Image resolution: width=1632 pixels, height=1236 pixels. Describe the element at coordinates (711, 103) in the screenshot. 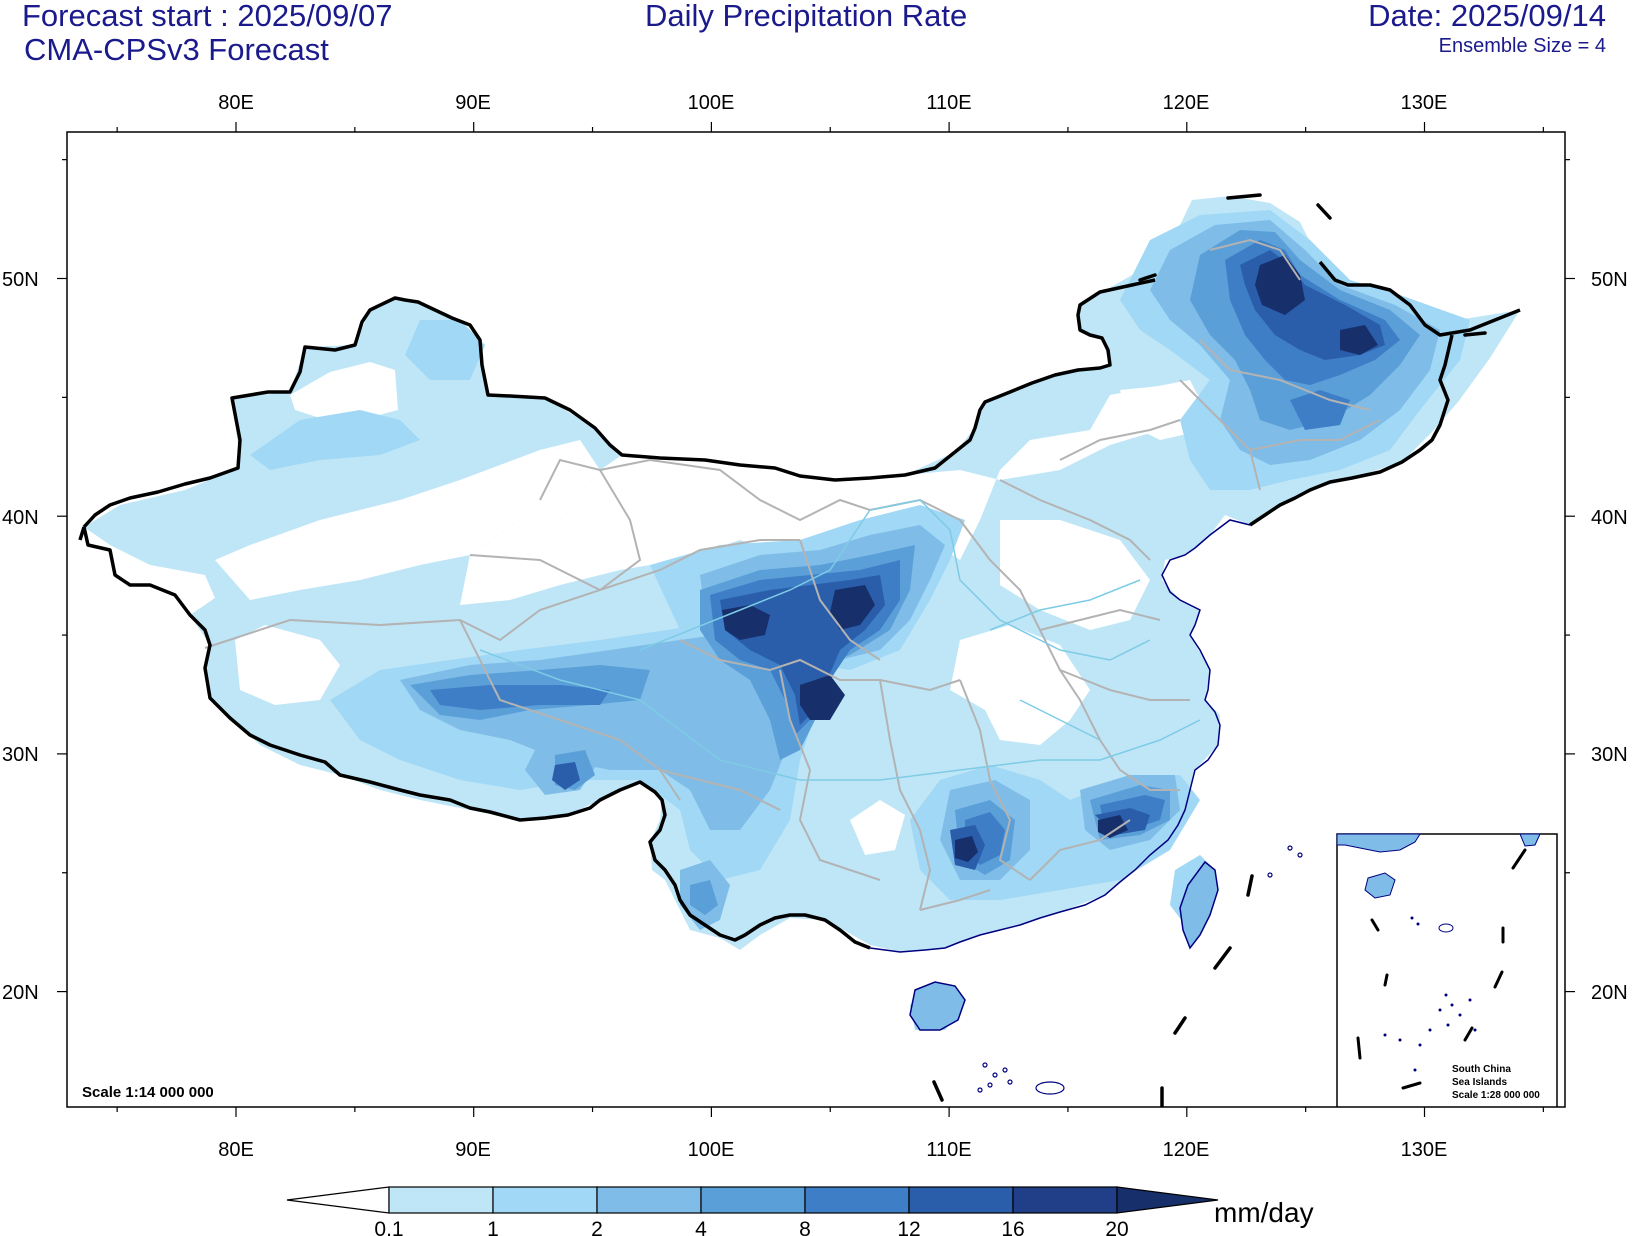

I see `lon-label-top-100e: 100E` at that location.